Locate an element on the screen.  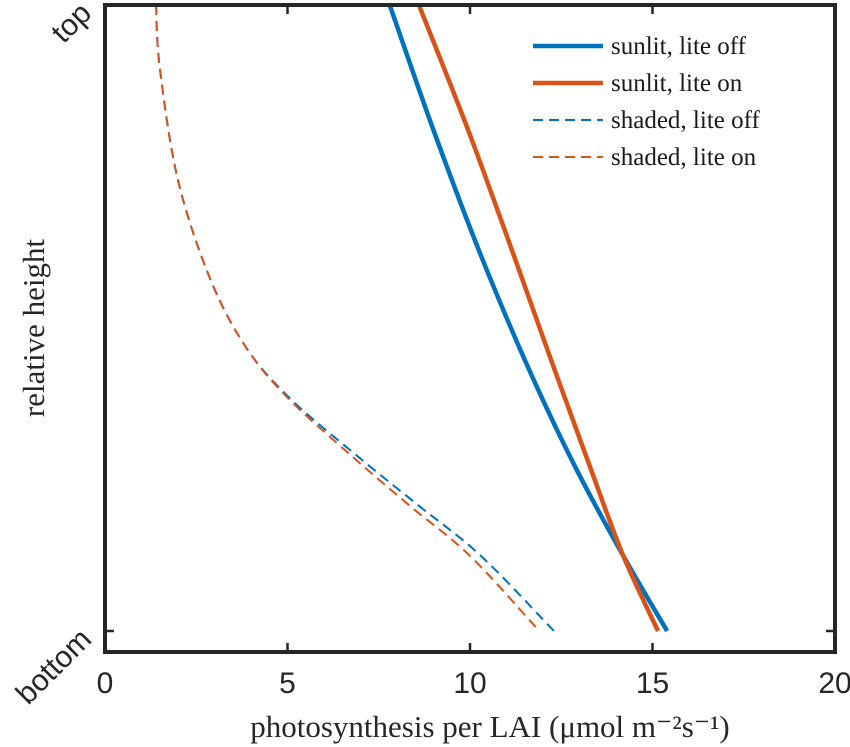
y-tick-label-bottom: bottom is located at coordinates (54, 667).